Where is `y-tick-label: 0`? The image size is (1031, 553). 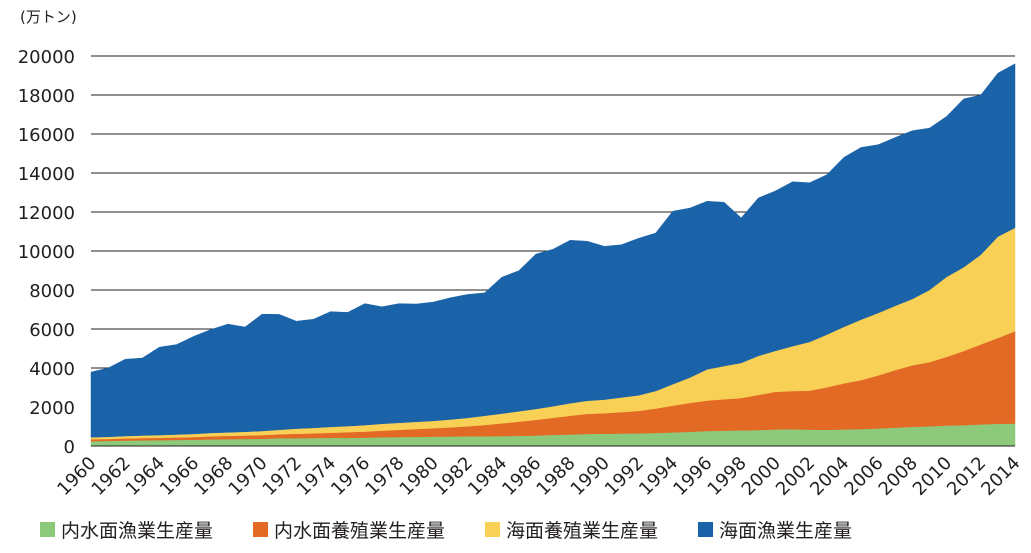 y-tick-label: 0 is located at coordinates (69, 447).